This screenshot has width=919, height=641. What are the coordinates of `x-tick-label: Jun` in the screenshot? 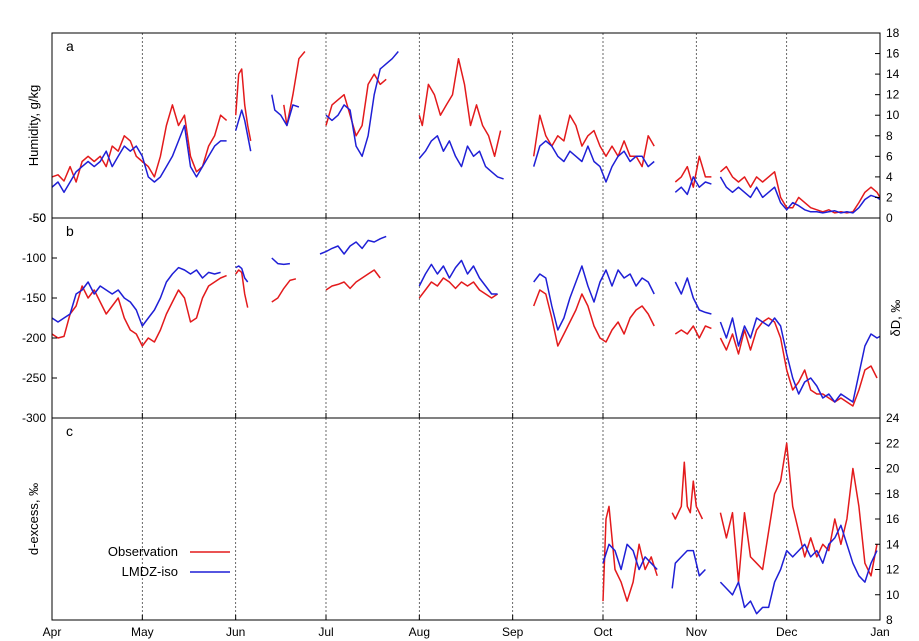 It's located at (235, 632).